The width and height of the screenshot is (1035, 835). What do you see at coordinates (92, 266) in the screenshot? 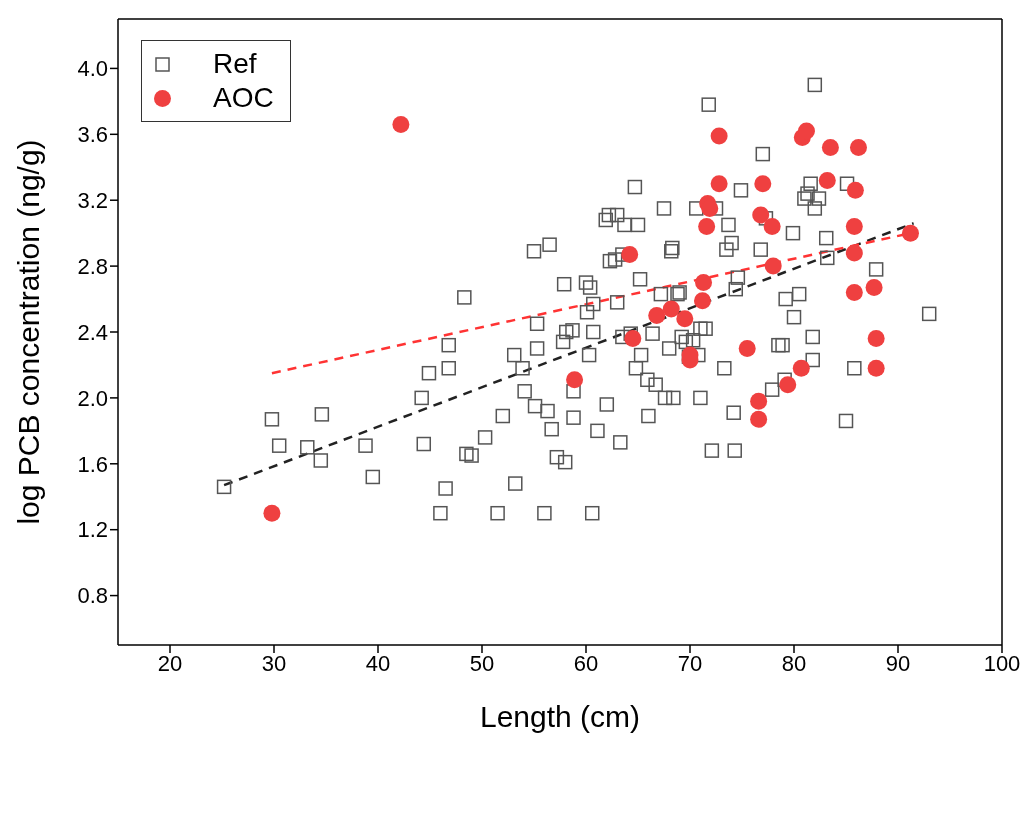
I see `y-tick-label: 2.8` at bounding box center [92, 266].